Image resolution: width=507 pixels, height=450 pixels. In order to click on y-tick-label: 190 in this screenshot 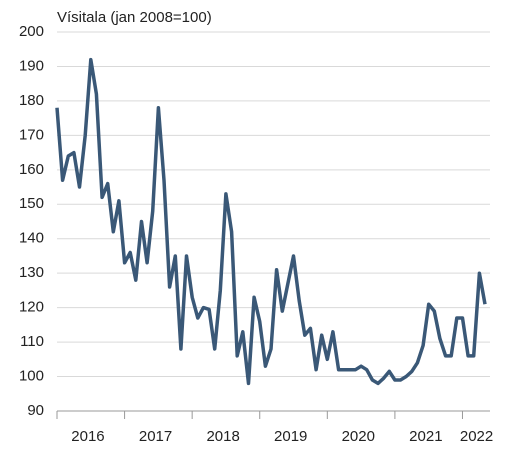, I will do `click(31, 65)`.